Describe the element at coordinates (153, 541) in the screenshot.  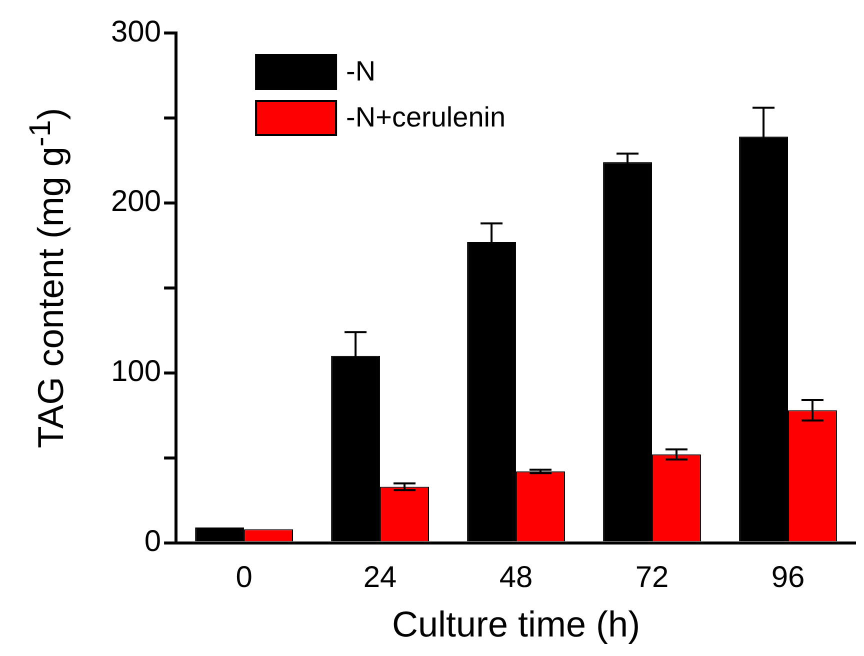
I see `y-tick-label: 0` at that location.